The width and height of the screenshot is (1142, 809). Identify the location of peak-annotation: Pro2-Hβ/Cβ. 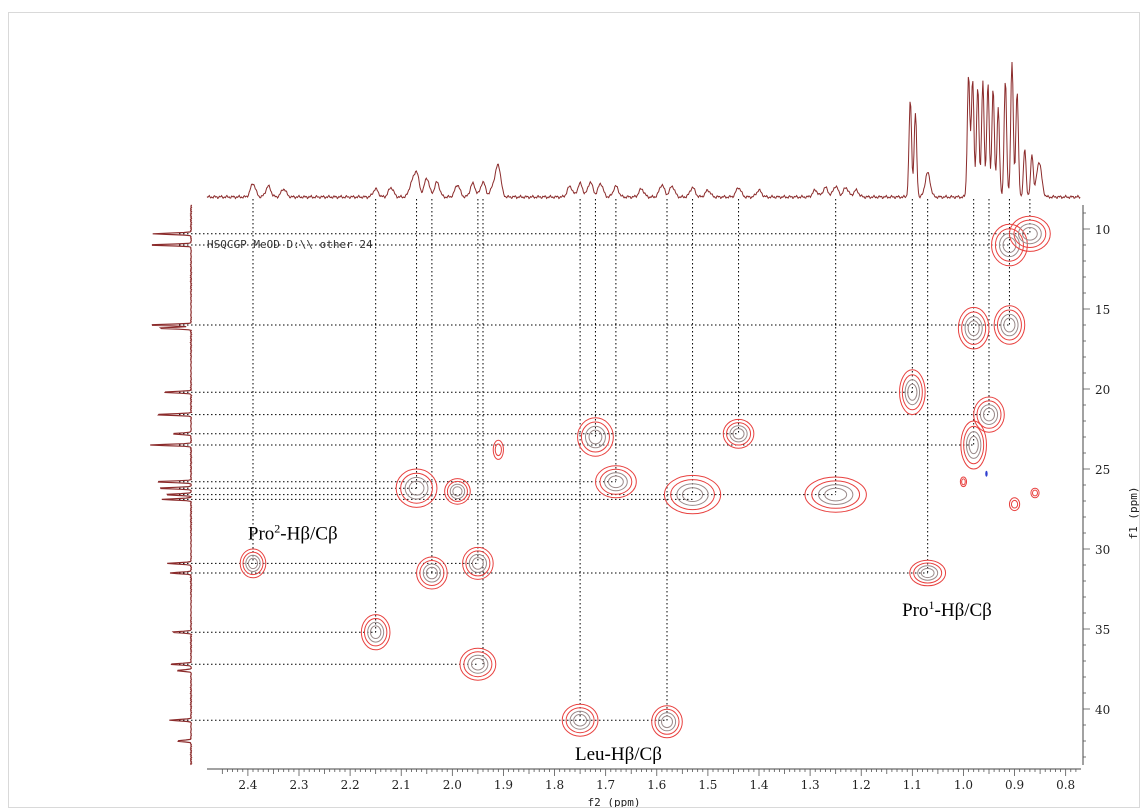
(293, 532).